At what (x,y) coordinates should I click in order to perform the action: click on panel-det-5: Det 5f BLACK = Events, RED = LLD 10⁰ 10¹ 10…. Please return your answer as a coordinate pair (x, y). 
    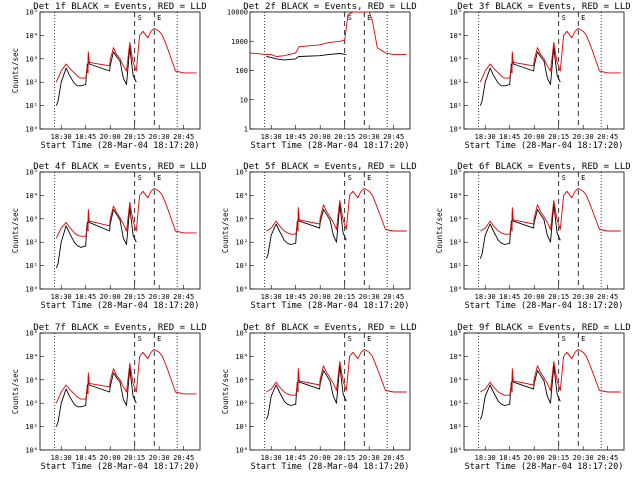
    Looking at the image, I should click on (319, 236).